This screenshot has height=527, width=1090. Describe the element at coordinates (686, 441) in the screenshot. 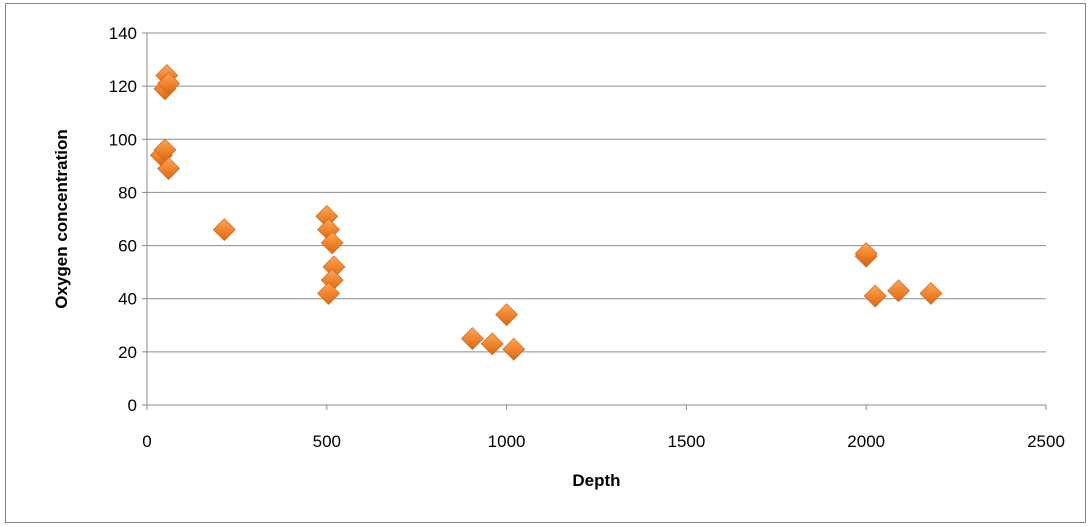

I see `x-tick-label: 1500` at that location.